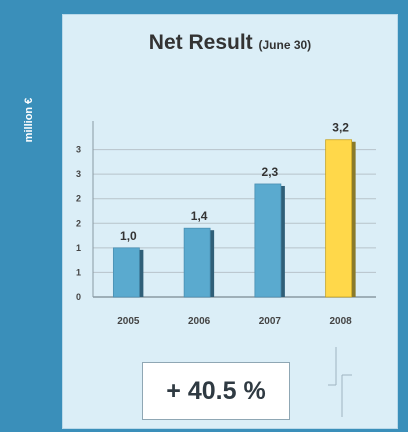  I want to click on decorative-lines, so click(340, 382).